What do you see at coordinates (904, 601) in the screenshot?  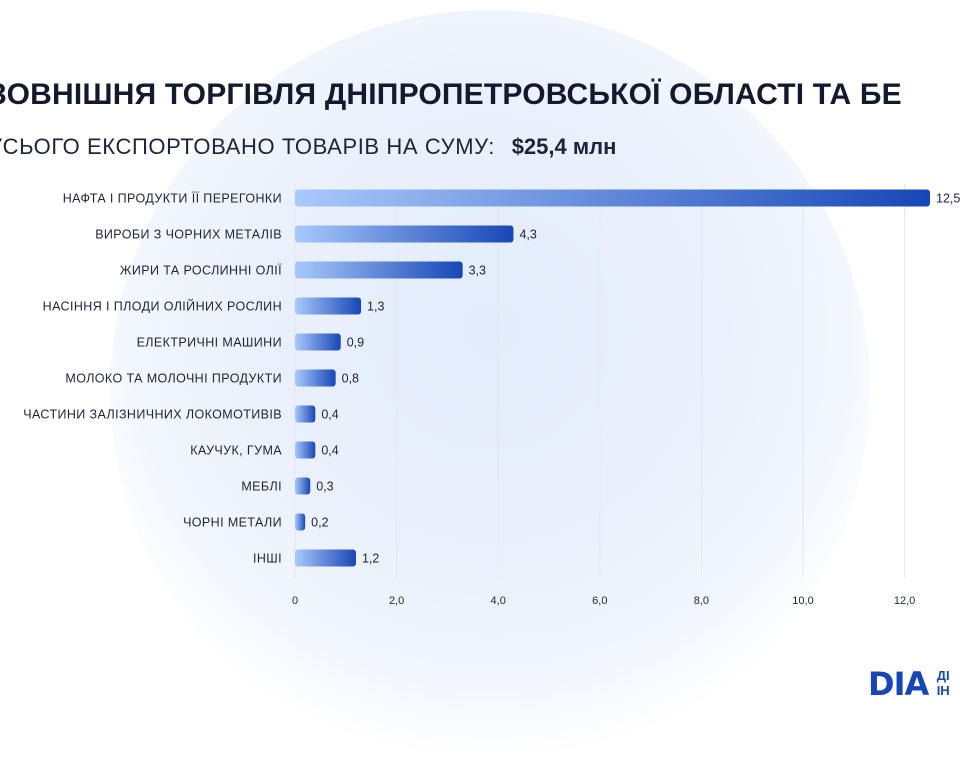 I see `x-tick-label: 12,0` at bounding box center [904, 601].